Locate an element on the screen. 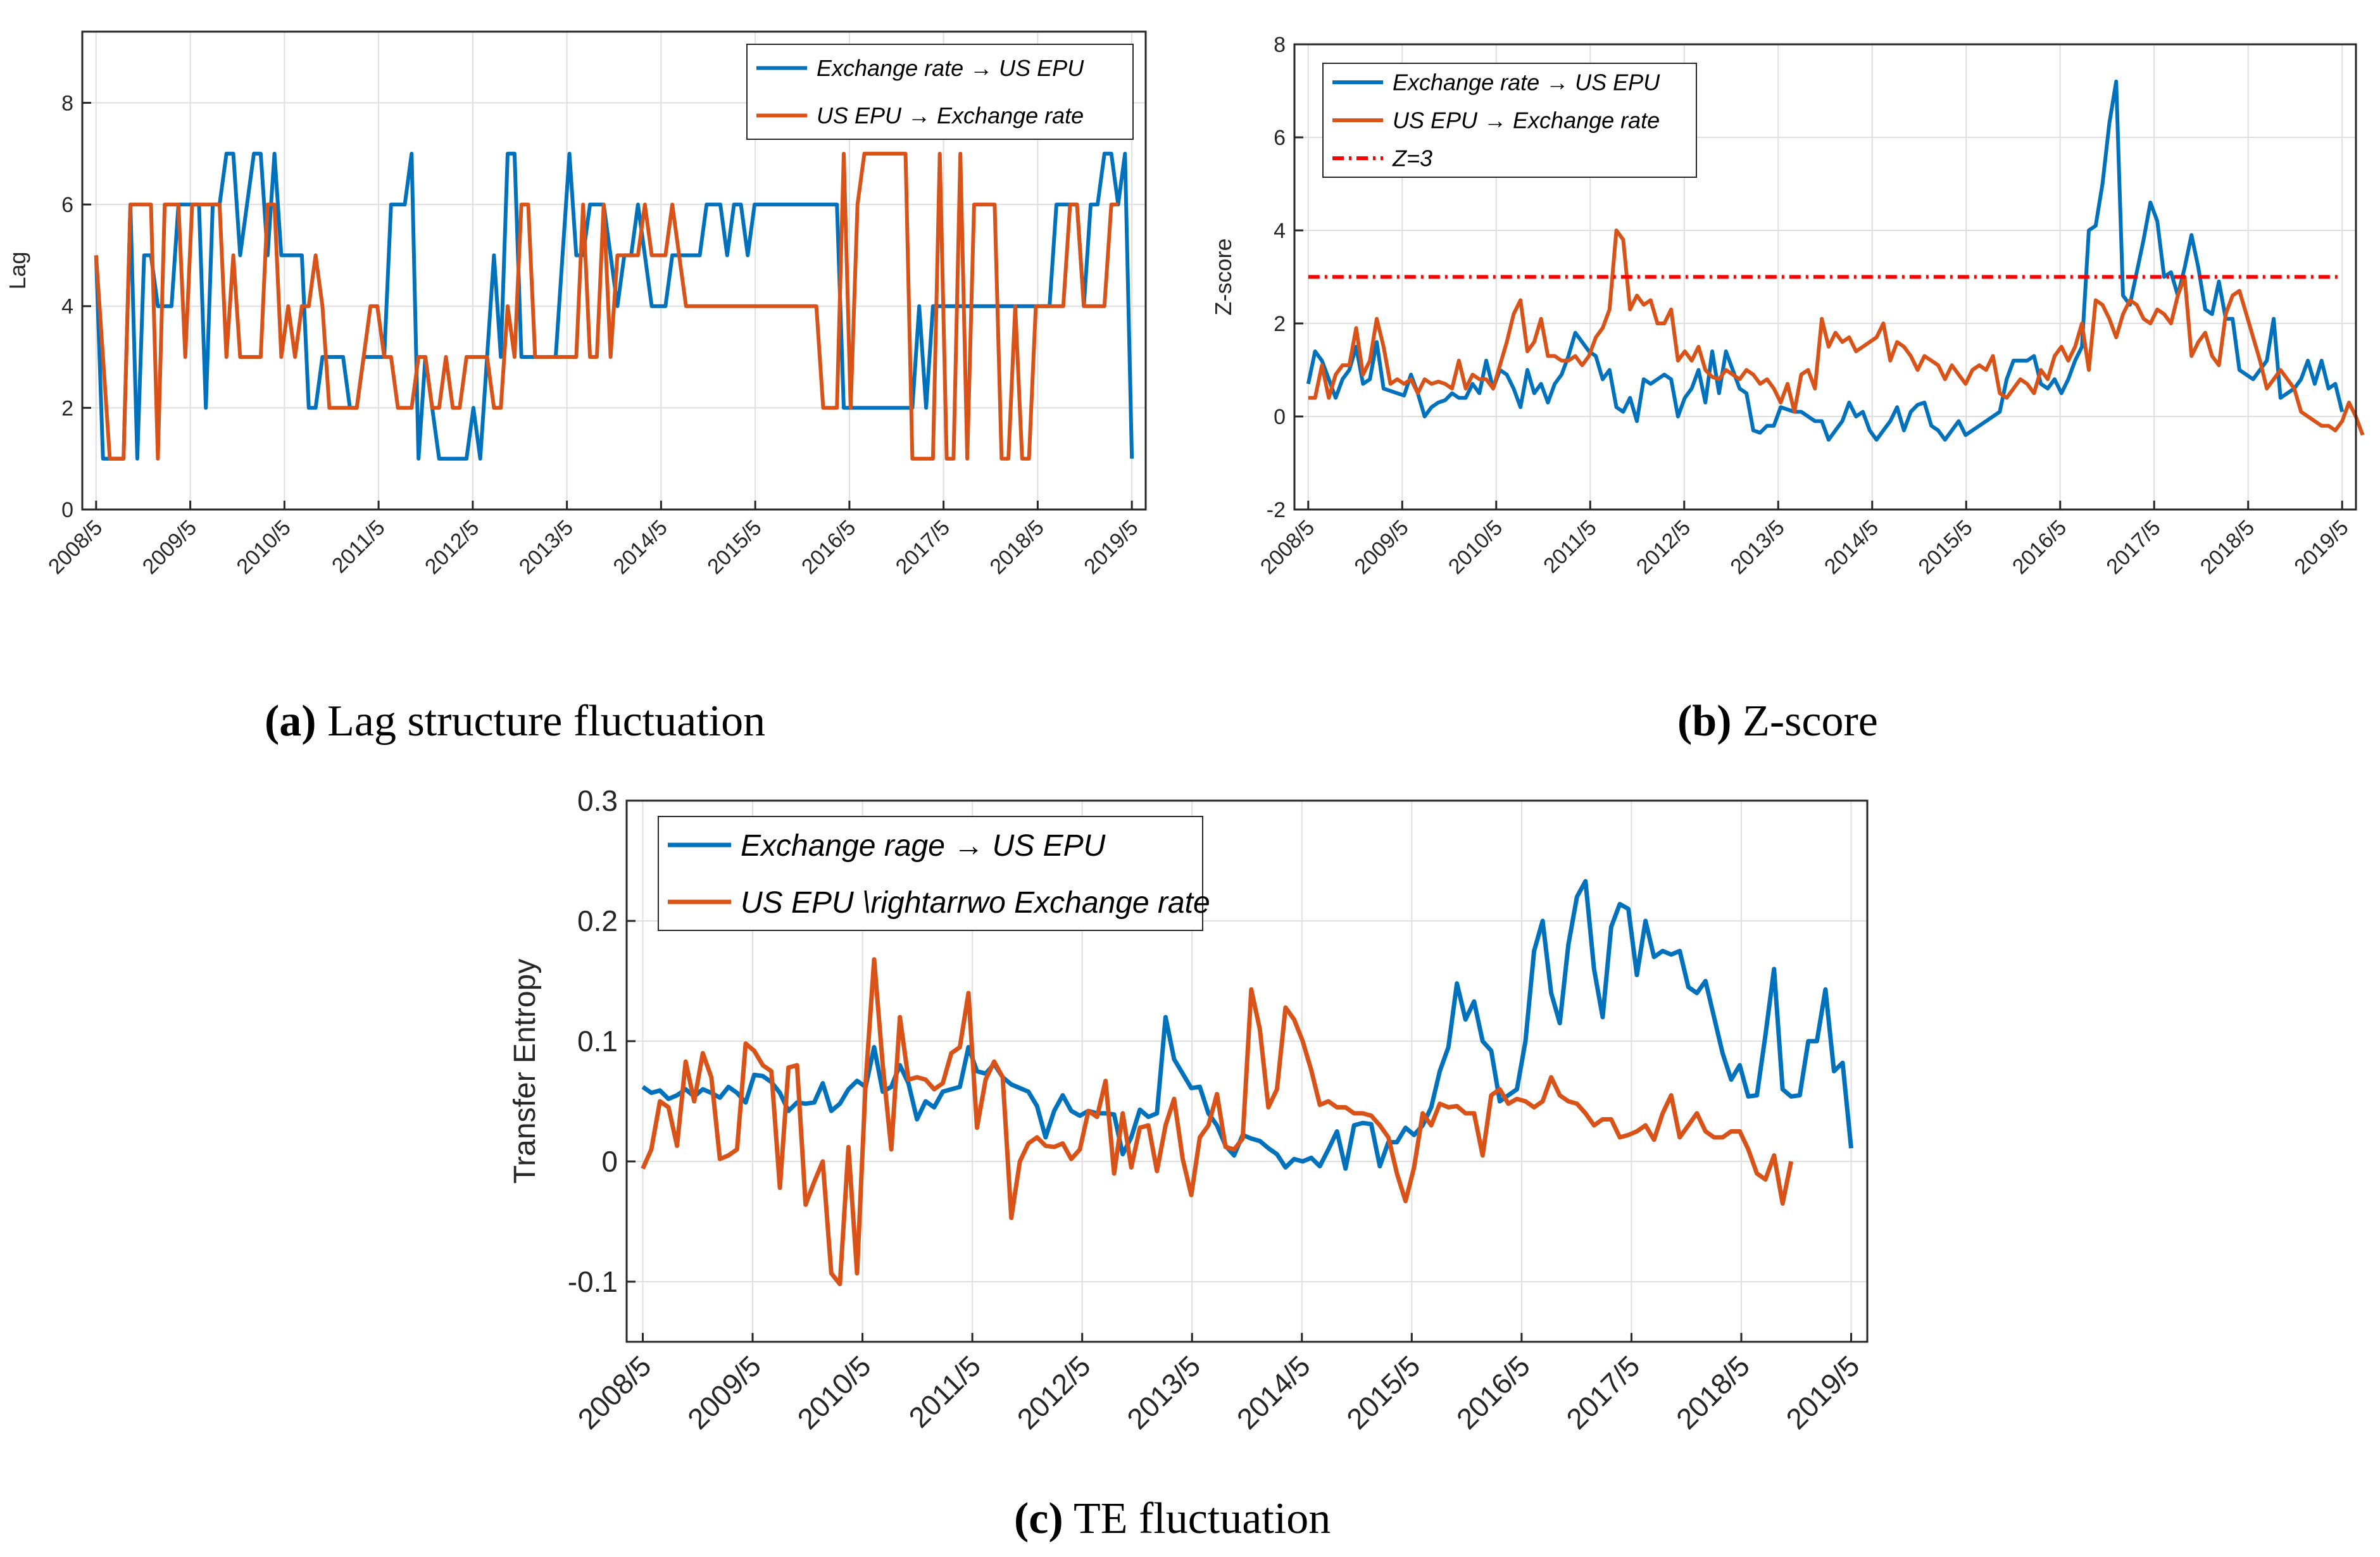 Image resolution: width=2380 pixels, height=1557 pixels. y-tick-label: -0.1 is located at coordinates (593, 1281).